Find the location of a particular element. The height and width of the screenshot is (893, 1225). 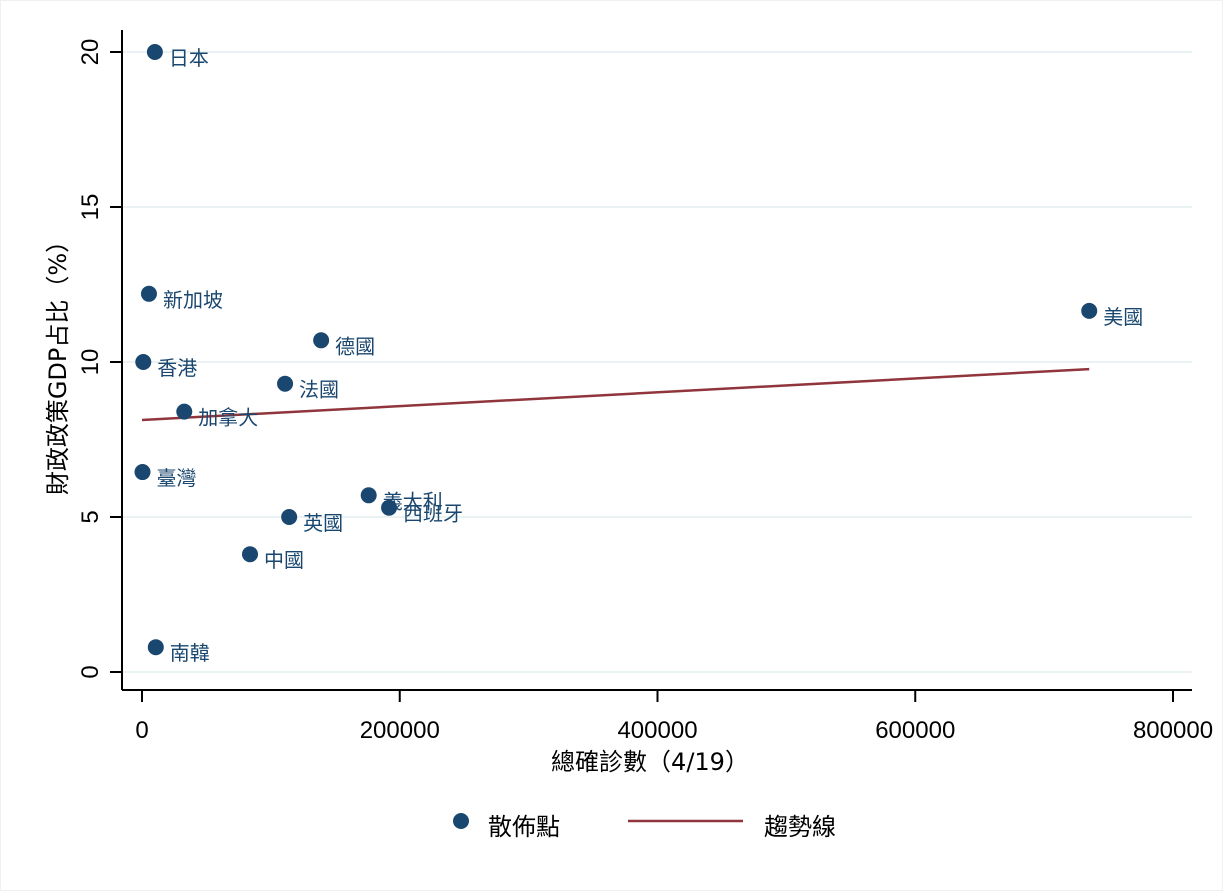

data-point-label: 法國 is located at coordinates (319, 390).